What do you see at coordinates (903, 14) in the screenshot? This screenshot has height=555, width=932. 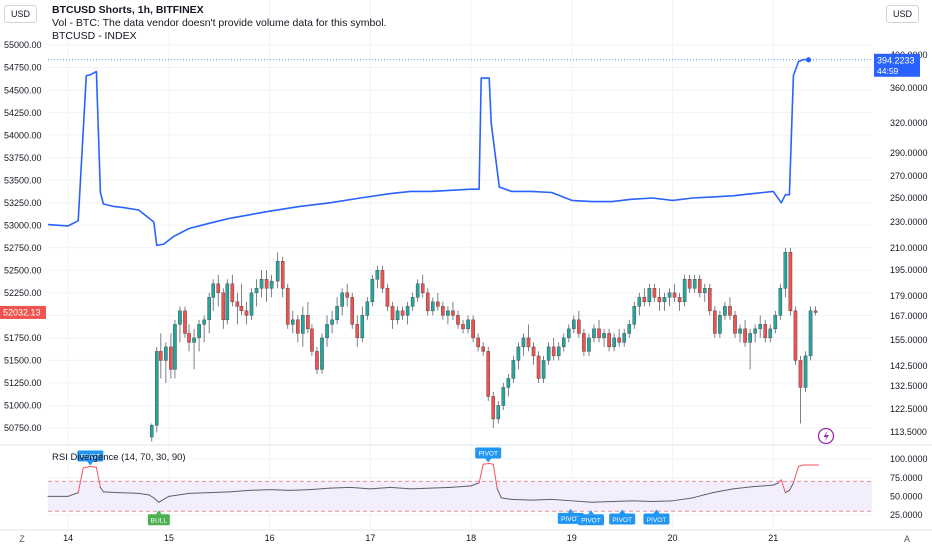 I see `right-unit-button: USD` at bounding box center [903, 14].